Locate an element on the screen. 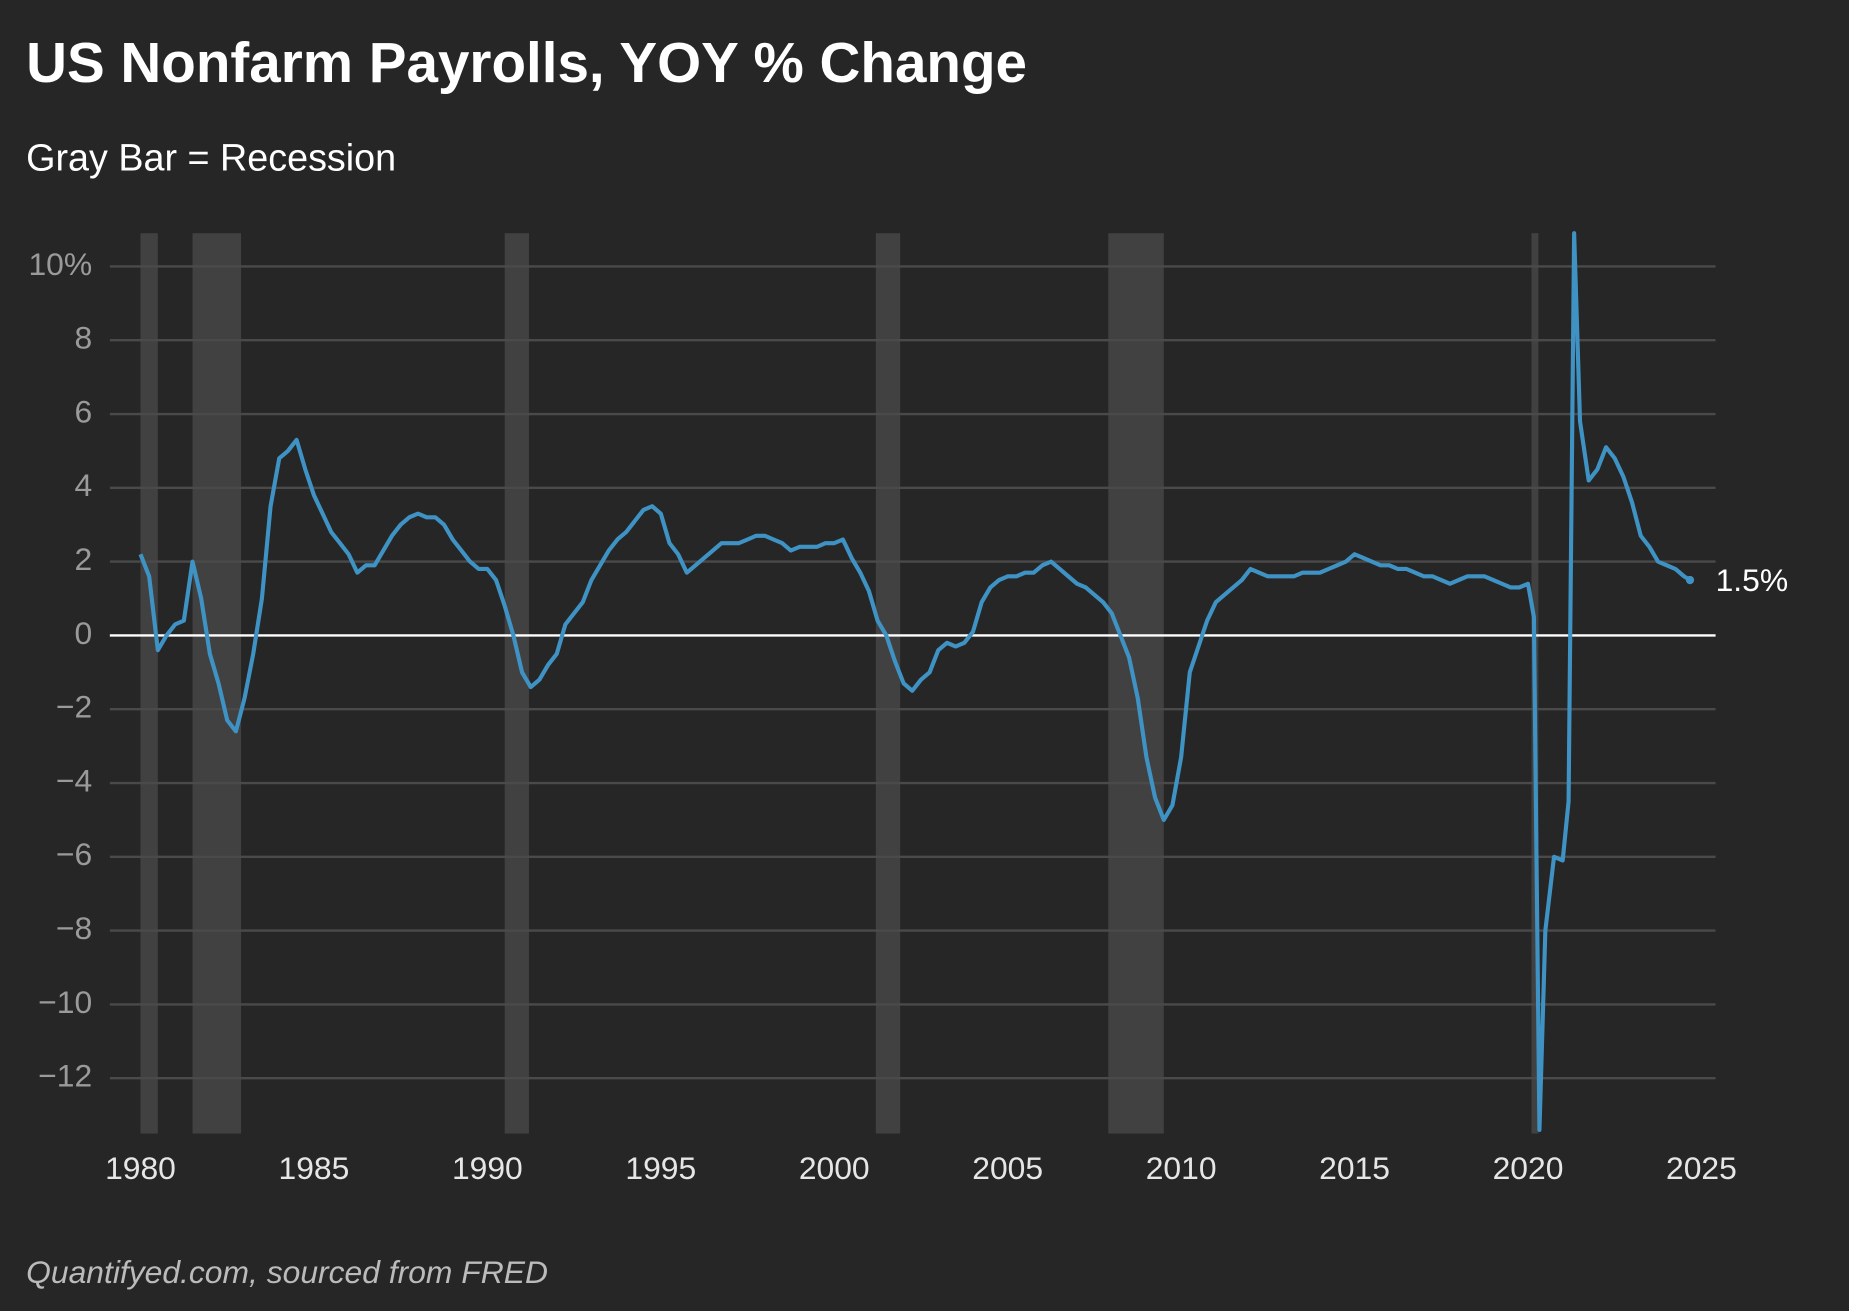 The image size is (1849, 1311). x-tick-label: 1990 is located at coordinates (487, 1168).